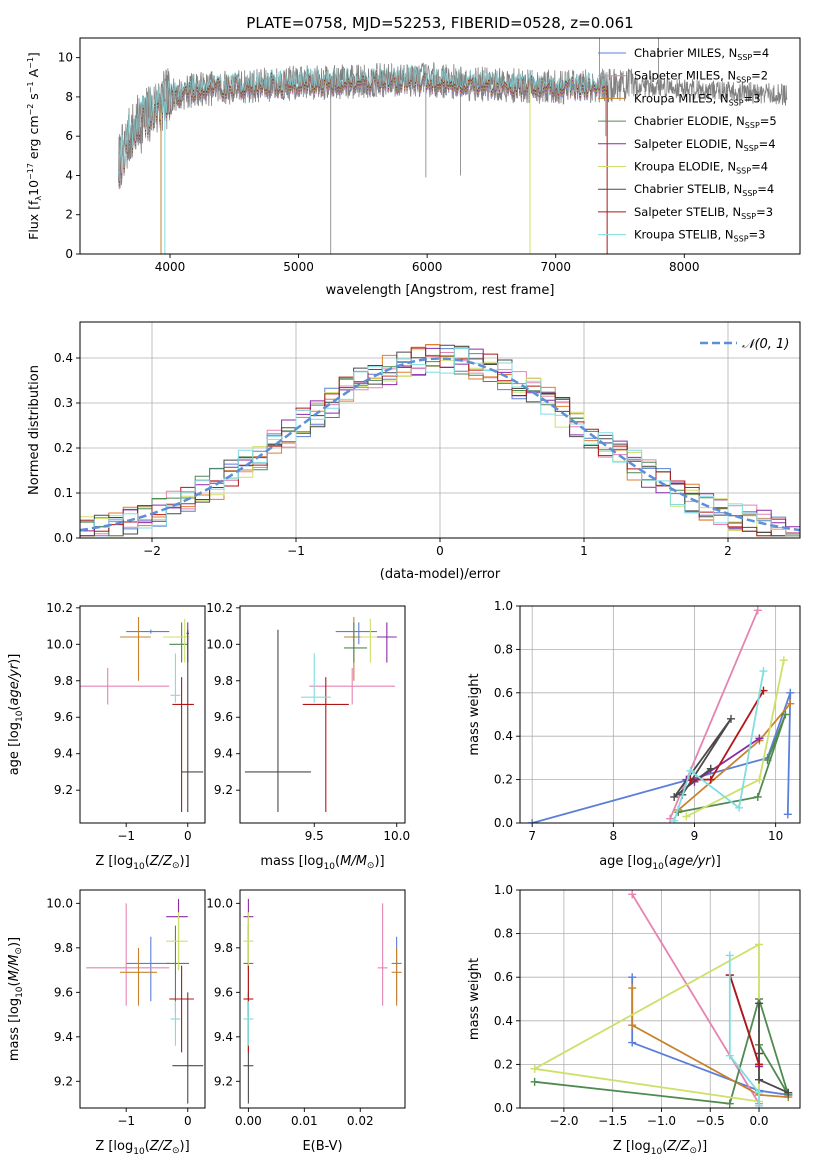 This screenshot has height=1170, width=819. Describe the element at coordinates (63, 403) in the screenshot. I see `residuals-ytick-label: 0.3` at that location.